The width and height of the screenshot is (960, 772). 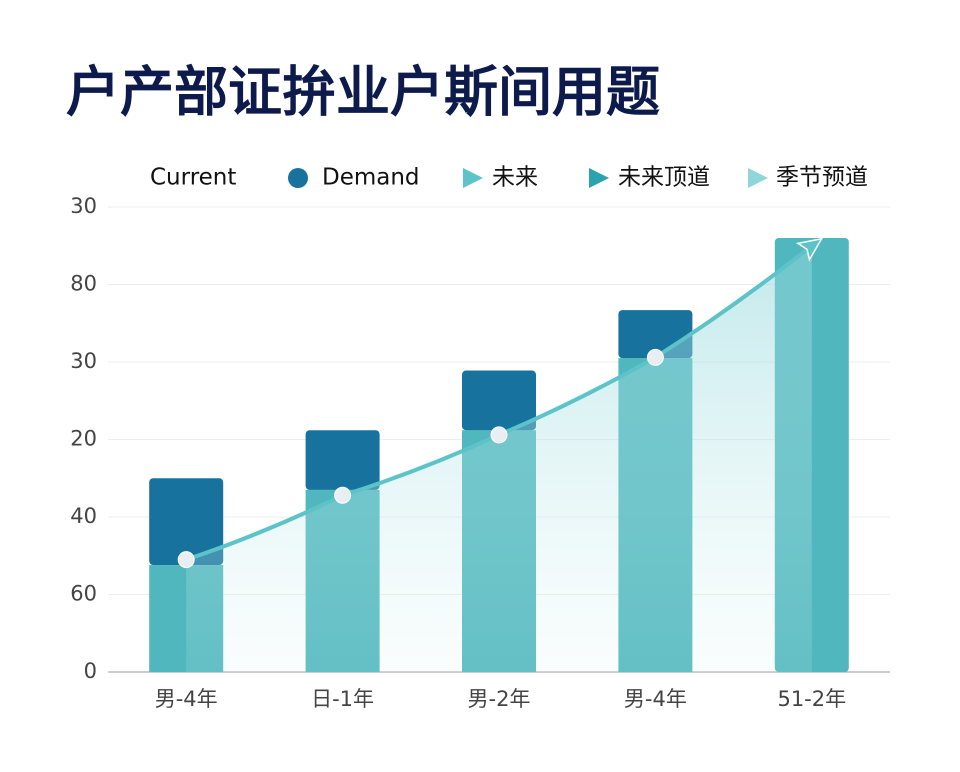 What do you see at coordinates (664, 178) in the screenshot?
I see `legend-label: 未来顶道` at bounding box center [664, 178].